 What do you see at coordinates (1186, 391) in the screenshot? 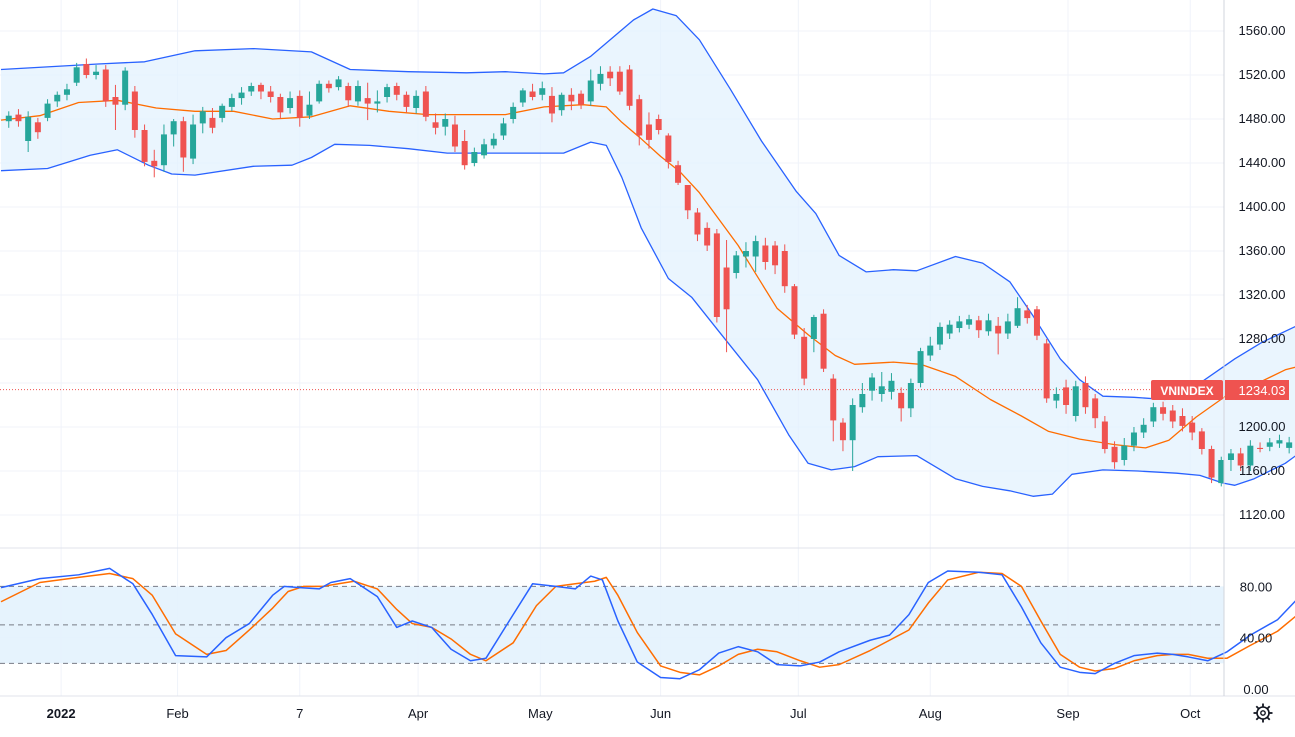
I see `symbol-label: VNINDEX` at bounding box center [1186, 391].